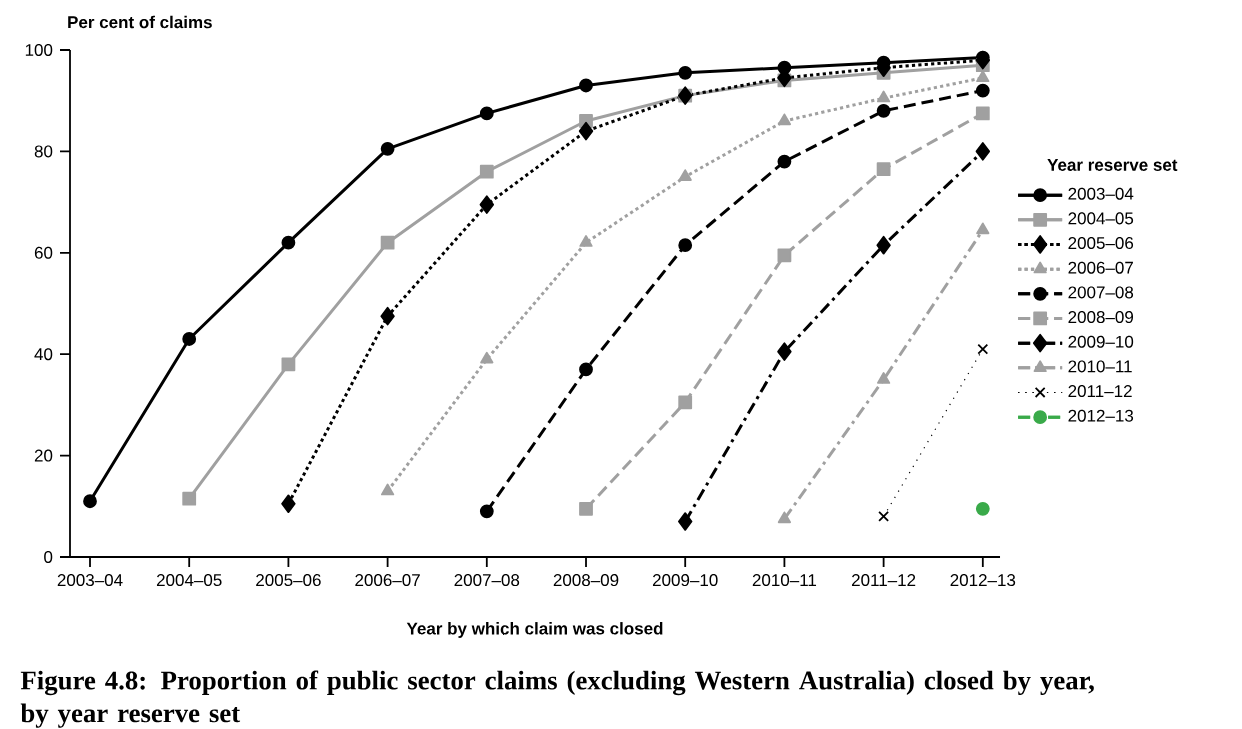 Image resolution: width=1242 pixels, height=729 pixels. What do you see at coordinates (586, 580) in the screenshot?
I see `x-tick-label: 2008–09` at bounding box center [586, 580].